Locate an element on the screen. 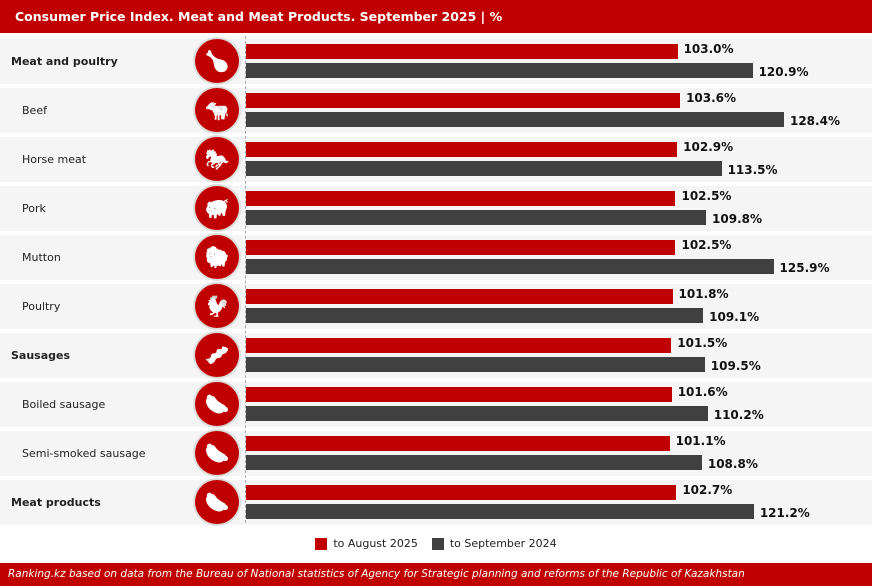  category-label: Poultry is located at coordinates (41, 306).